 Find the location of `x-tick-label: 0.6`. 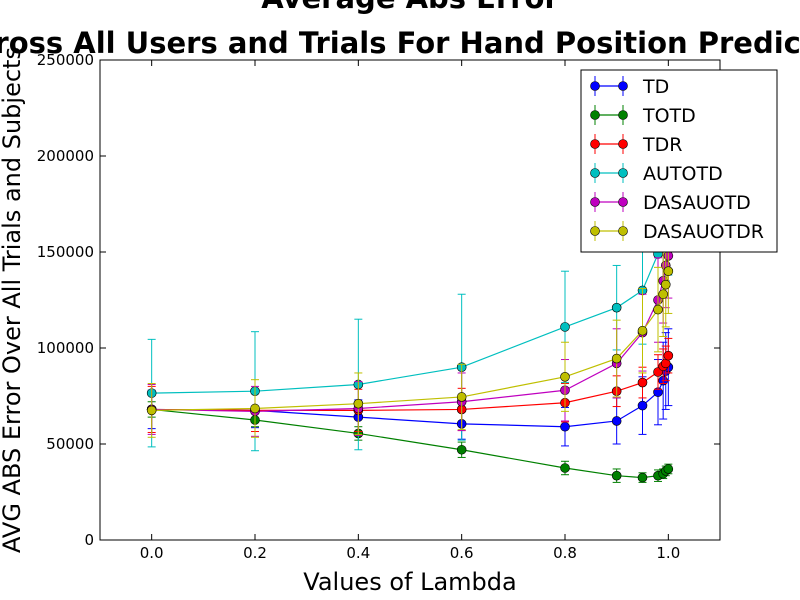

x-tick-label: 0.6 is located at coordinates (462, 553).